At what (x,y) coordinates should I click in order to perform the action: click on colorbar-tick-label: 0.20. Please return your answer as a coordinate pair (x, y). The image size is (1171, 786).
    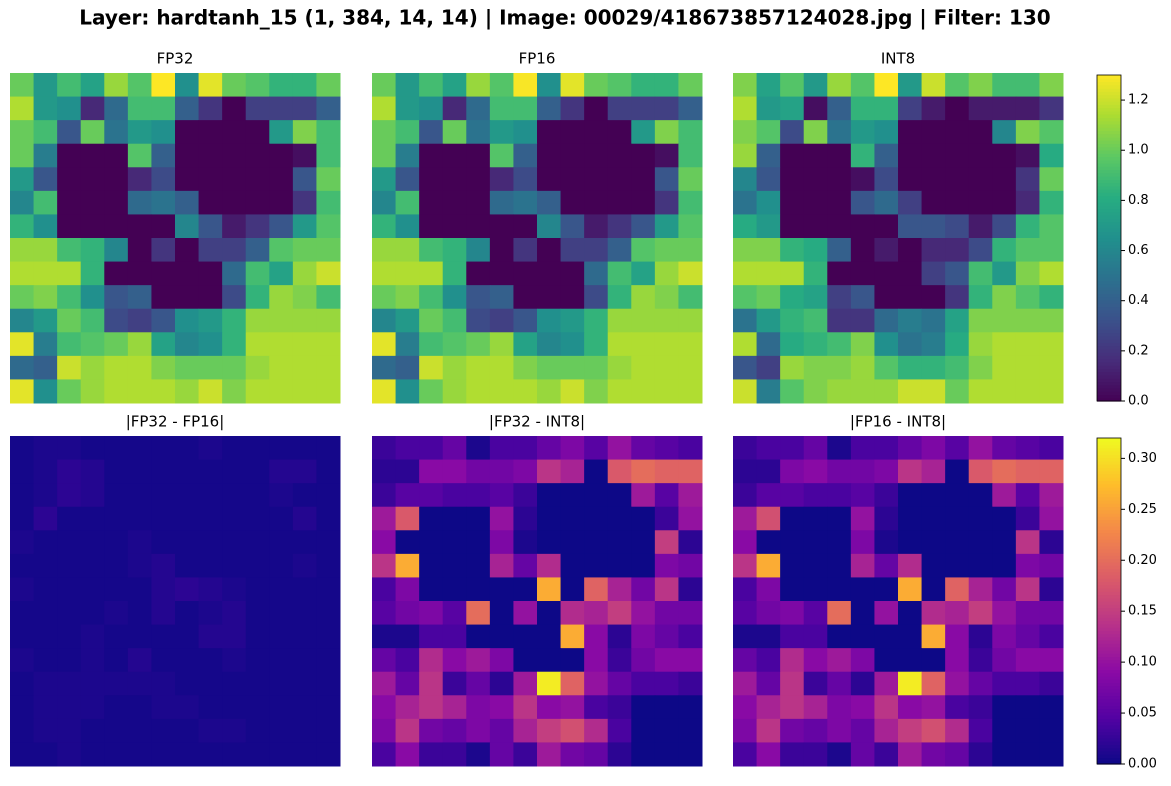
    Looking at the image, I should click on (1142, 560).